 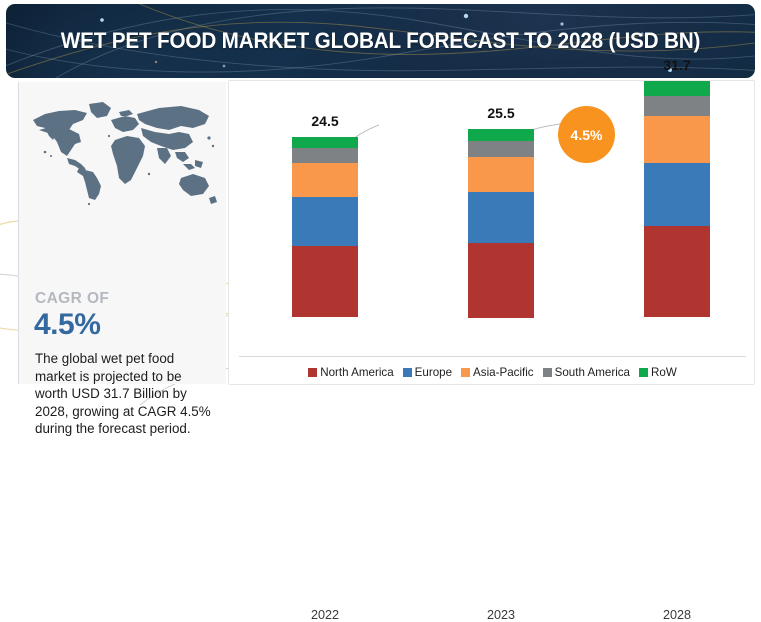 What do you see at coordinates (492, 356) in the screenshot?
I see `x-axis-line` at bounding box center [492, 356].